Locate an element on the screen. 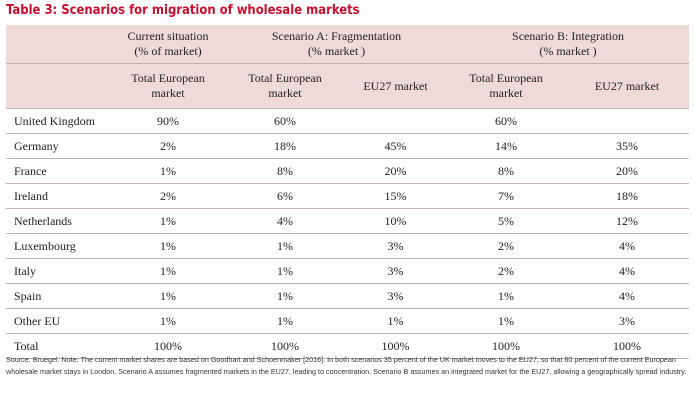 The width and height of the screenshot is (695, 414). table-row: Luxembourg 1% 1% 3% 2% 4% is located at coordinates (347, 246).